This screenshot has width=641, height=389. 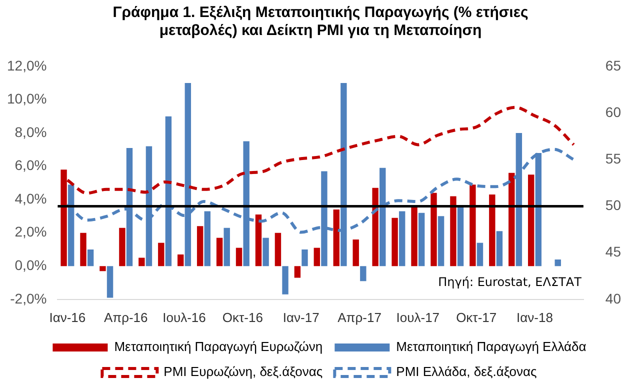 What do you see at coordinates (30, 198) in the screenshot?
I see `y-tick-label: 4,0%` at bounding box center [30, 198].